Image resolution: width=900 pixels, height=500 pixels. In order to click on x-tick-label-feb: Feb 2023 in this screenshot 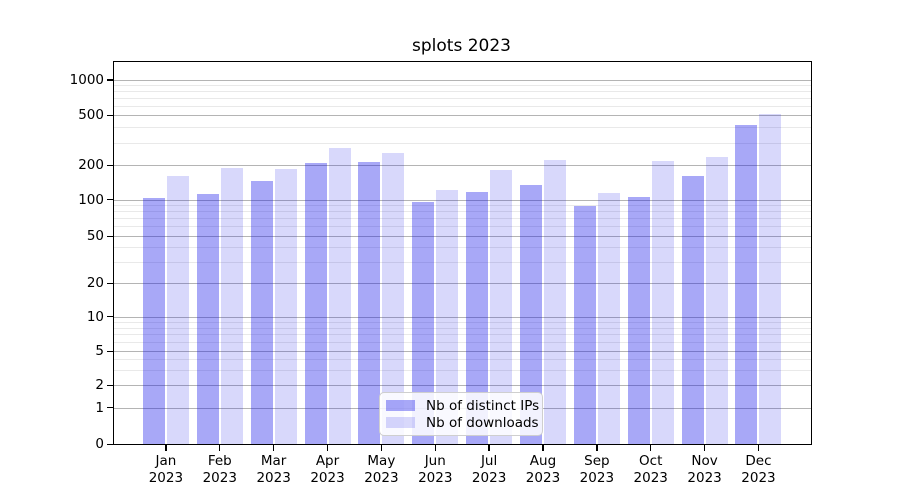, I will do `click(220, 469)`.